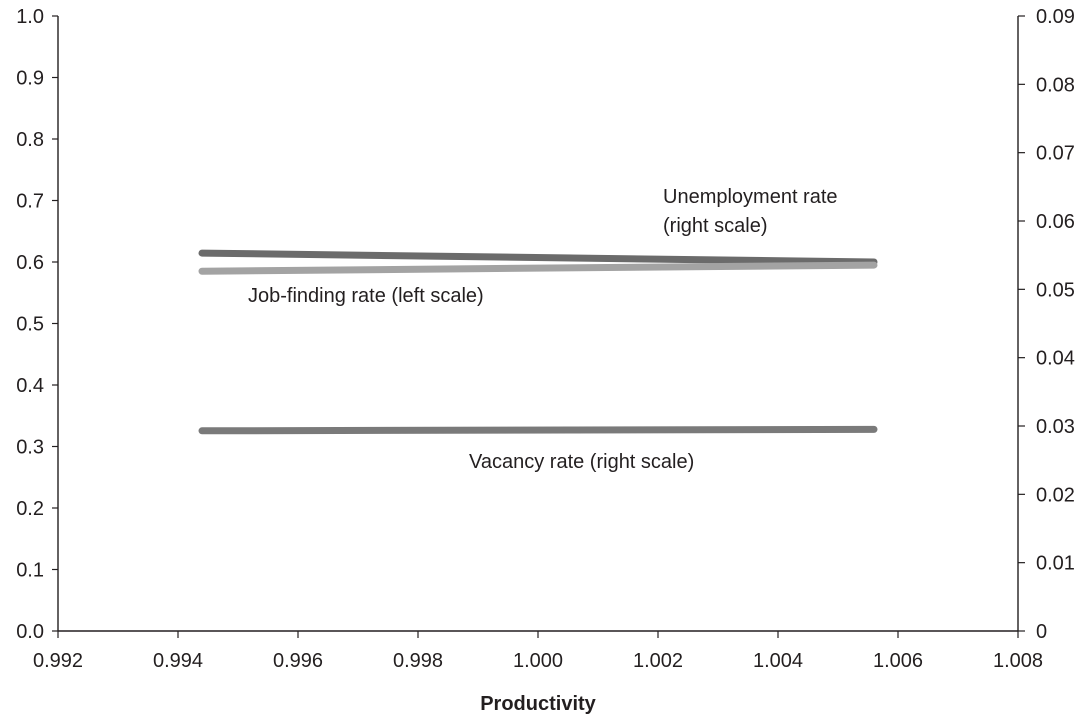 The width and height of the screenshot is (1088, 716). What do you see at coordinates (30, 263) in the screenshot?
I see `left-y-tick-label: 0.6` at bounding box center [30, 263].